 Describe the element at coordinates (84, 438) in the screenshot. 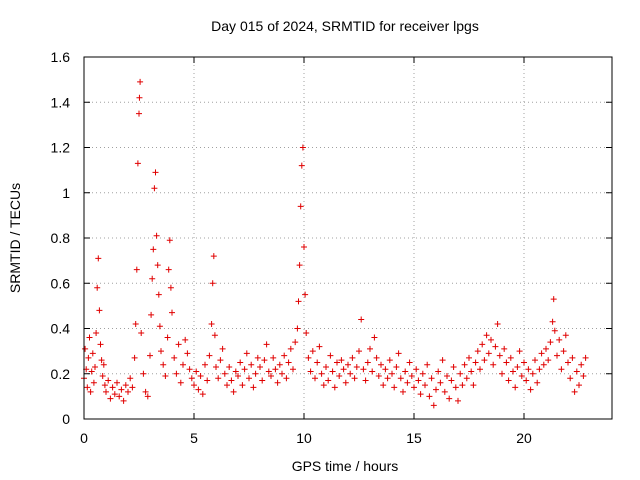

I see `x-tick-label: 0` at that location.